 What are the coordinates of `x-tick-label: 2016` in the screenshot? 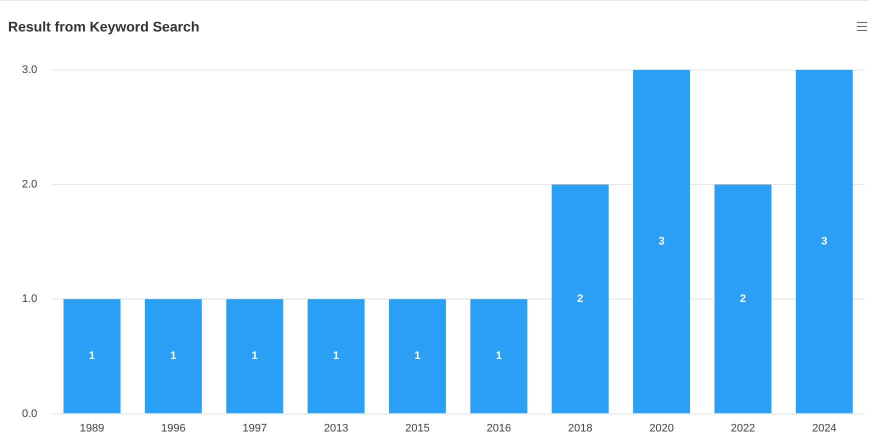 It's located at (499, 428).